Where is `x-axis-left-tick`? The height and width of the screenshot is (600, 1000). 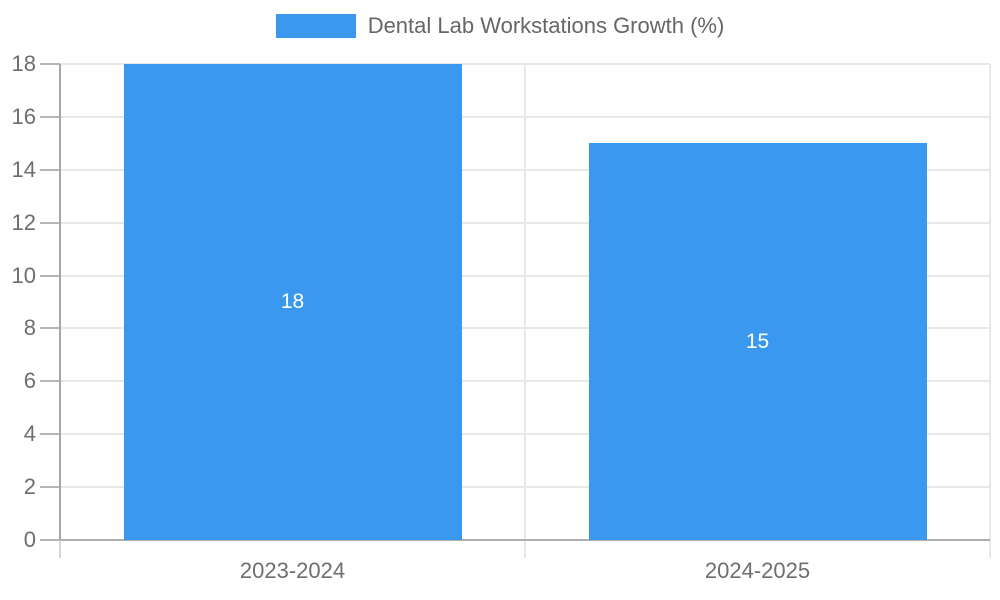
x-axis-left-tick is located at coordinates (60, 549).